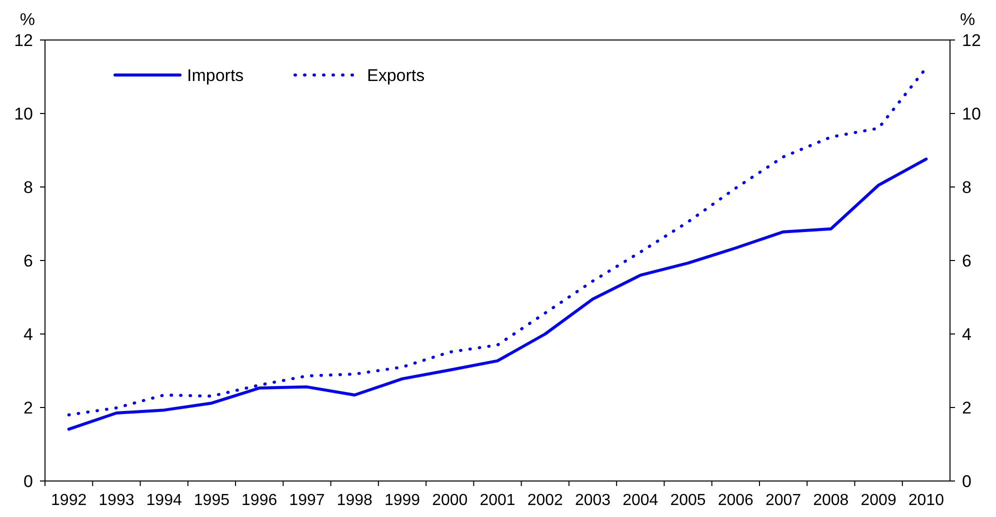 Image resolution: width=996 pixels, height=517 pixels. What do you see at coordinates (28, 408) in the screenshot?
I see `y-tick-label: 2` at bounding box center [28, 408].